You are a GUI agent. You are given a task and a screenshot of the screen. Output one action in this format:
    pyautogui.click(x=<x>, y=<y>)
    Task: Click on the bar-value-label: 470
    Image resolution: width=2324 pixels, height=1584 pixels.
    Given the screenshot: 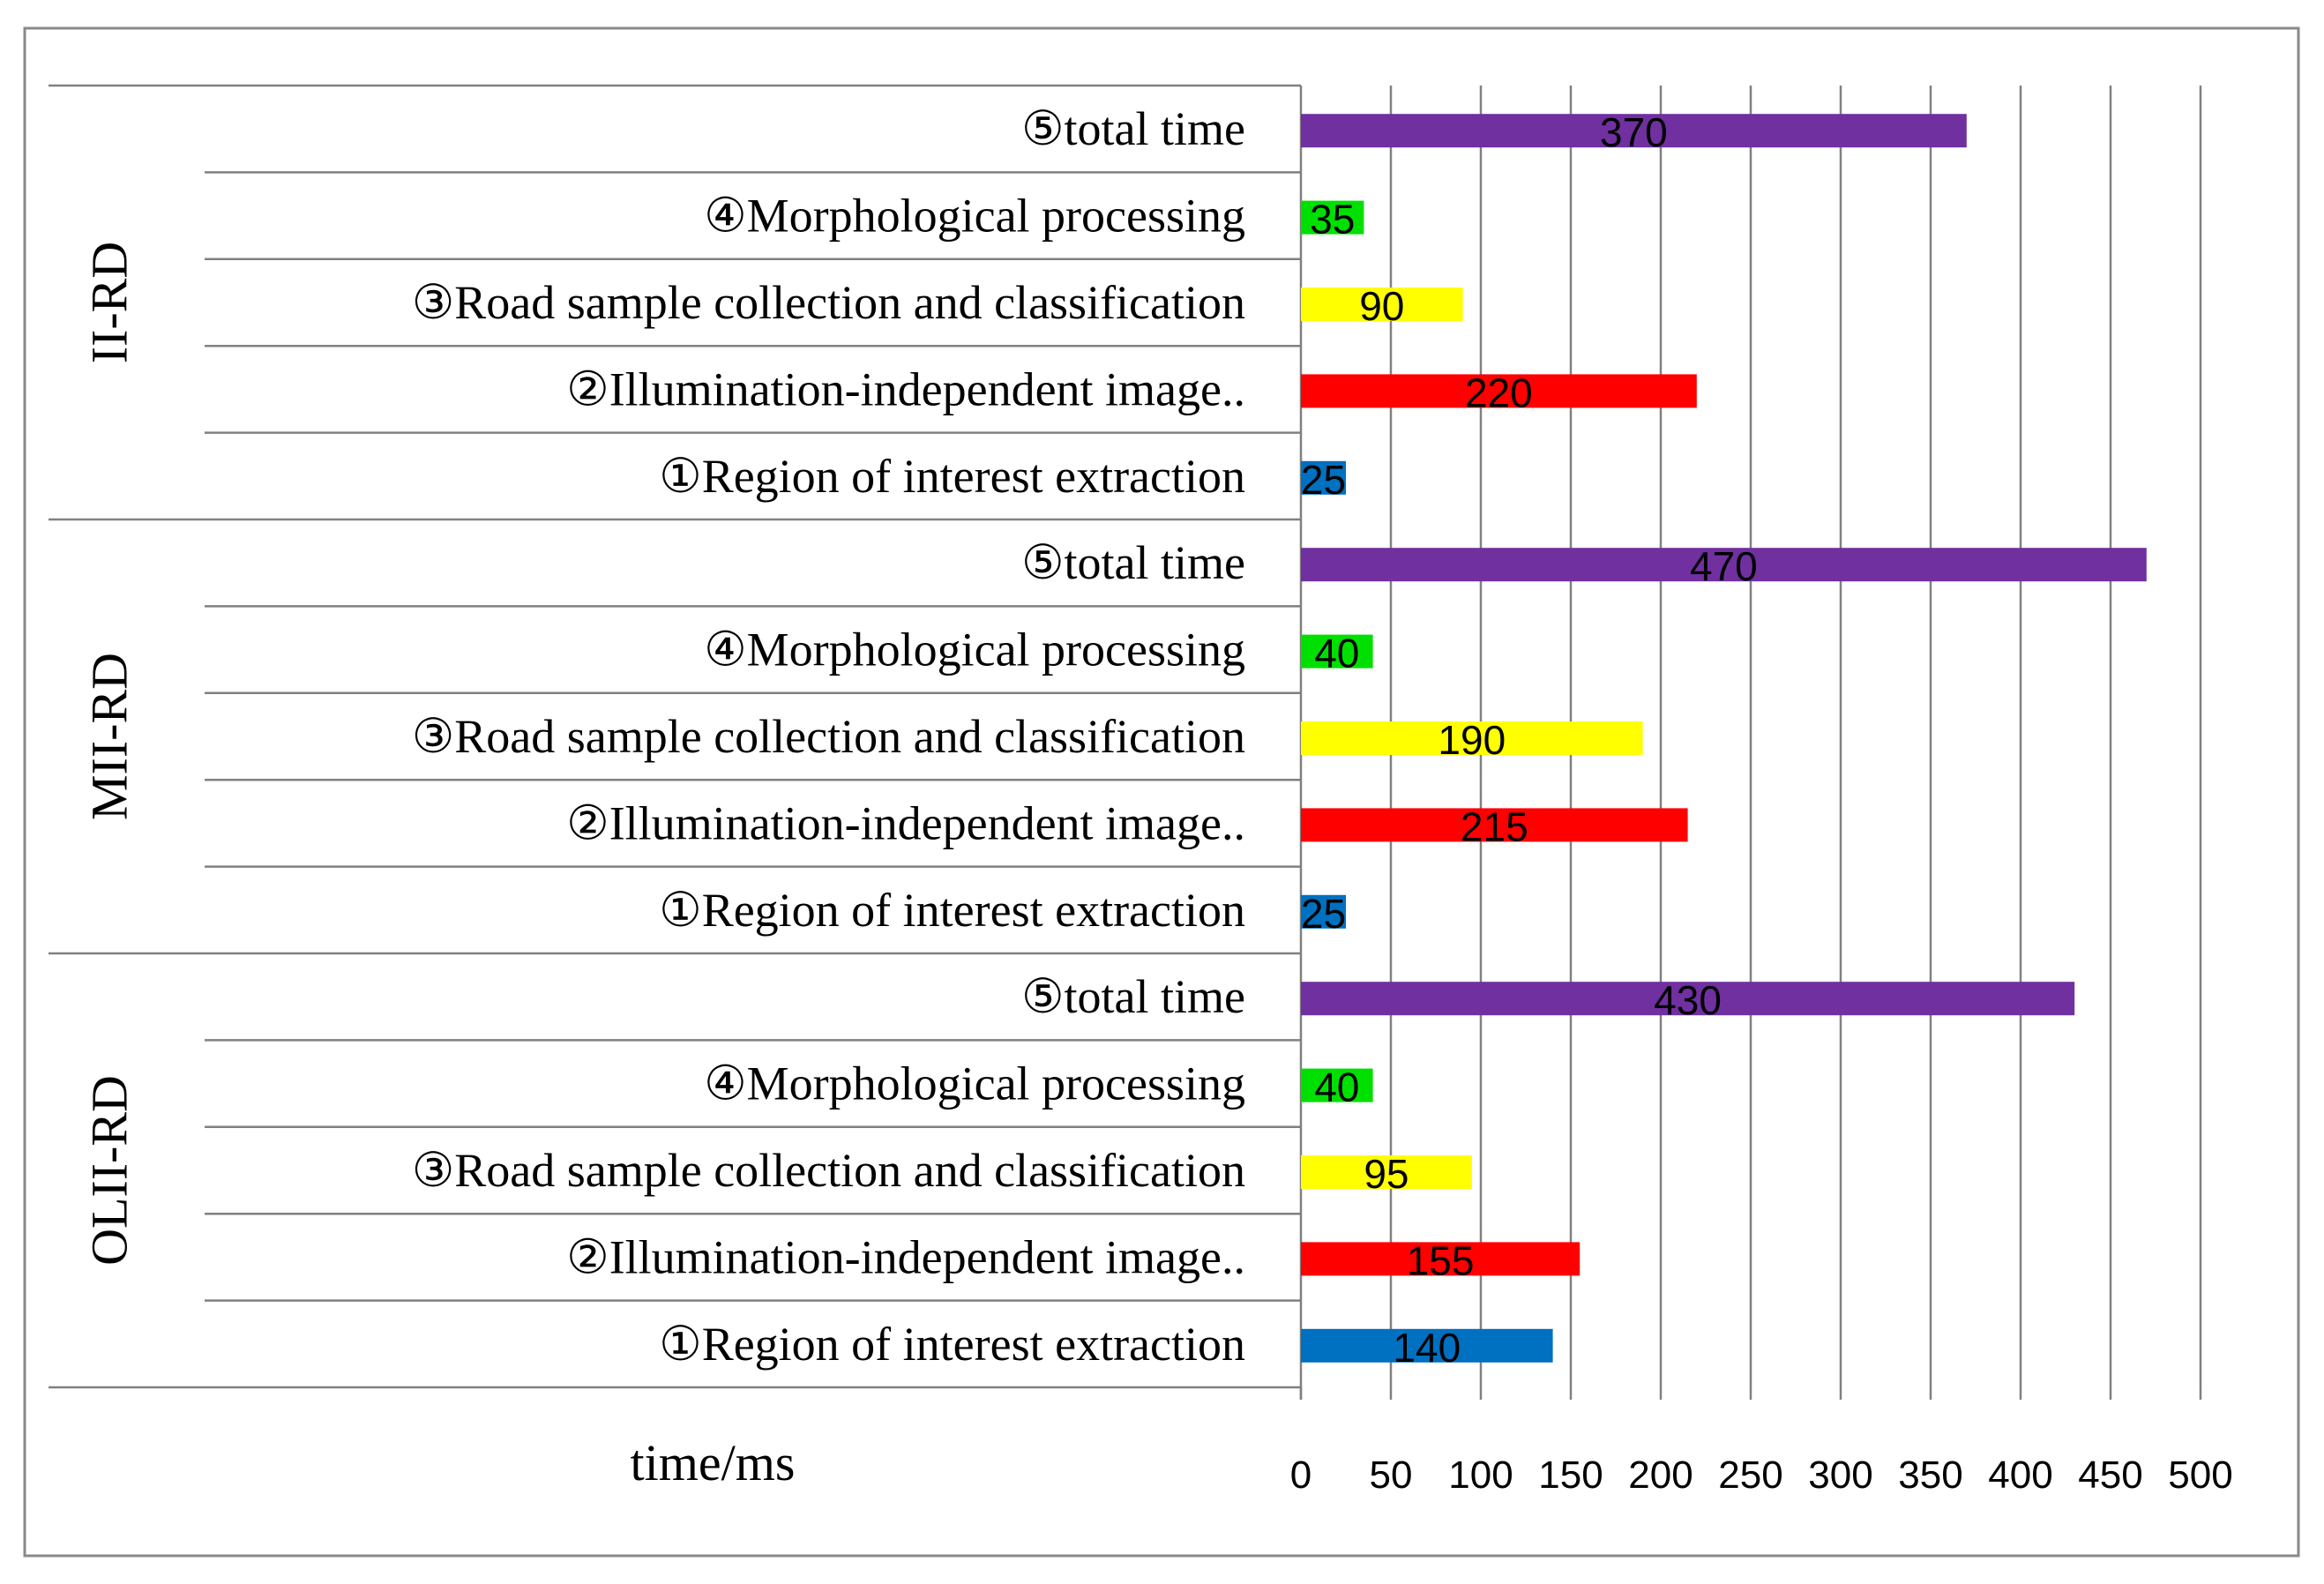 What is the action you would take?
    pyautogui.click(x=1724, y=566)
    